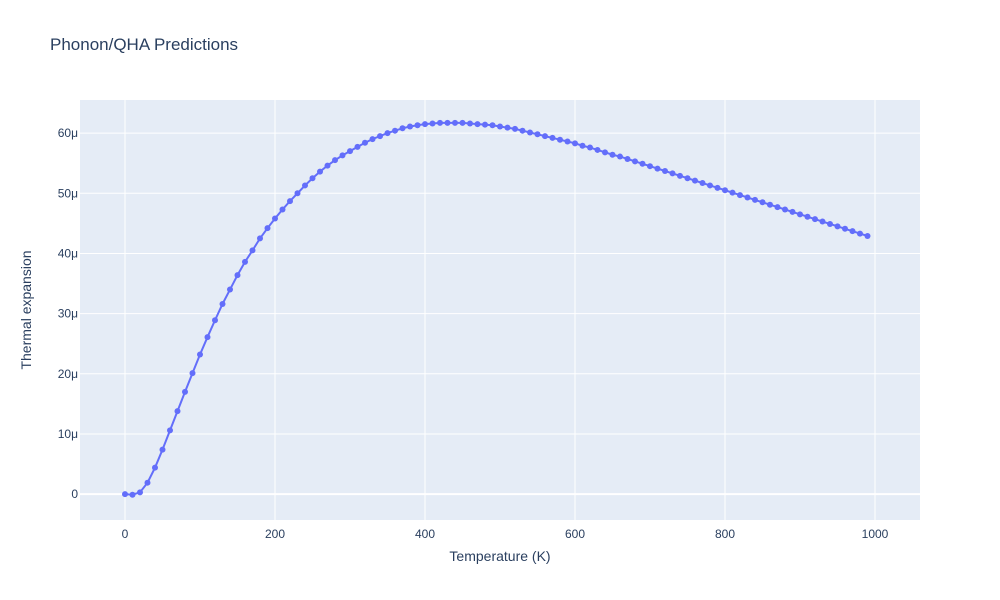 This screenshot has height=600, width=1000. I want to click on y-tick-label: 20μ, so click(68, 374).